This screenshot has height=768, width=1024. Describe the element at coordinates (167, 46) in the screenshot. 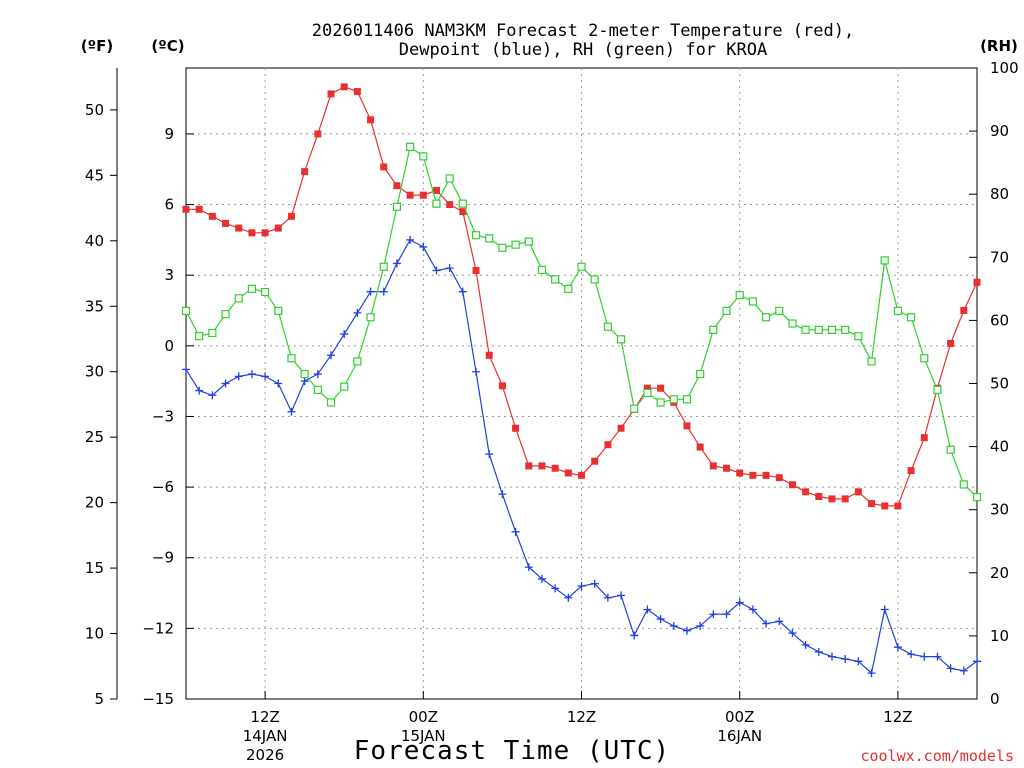

I see `celsius-unit-label: (ºC)` at that location.